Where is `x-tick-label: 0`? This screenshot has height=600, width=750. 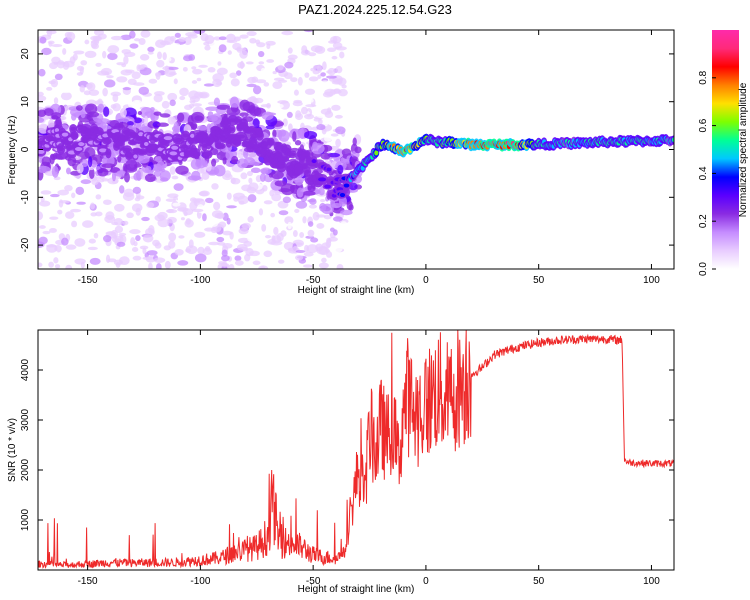
x-tick-label: 0 is located at coordinates (426, 581).